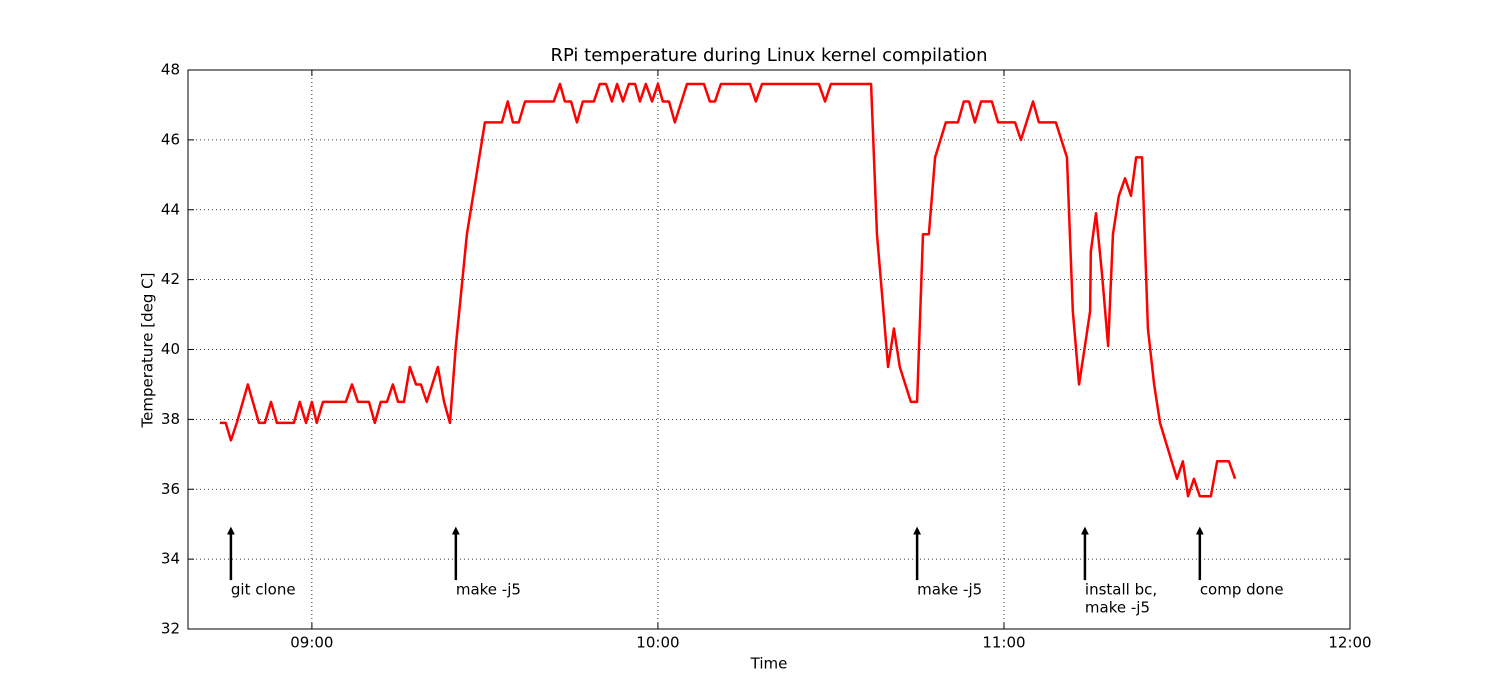  What do you see at coordinates (170, 139) in the screenshot?
I see `y-tick-label: 46` at bounding box center [170, 139].